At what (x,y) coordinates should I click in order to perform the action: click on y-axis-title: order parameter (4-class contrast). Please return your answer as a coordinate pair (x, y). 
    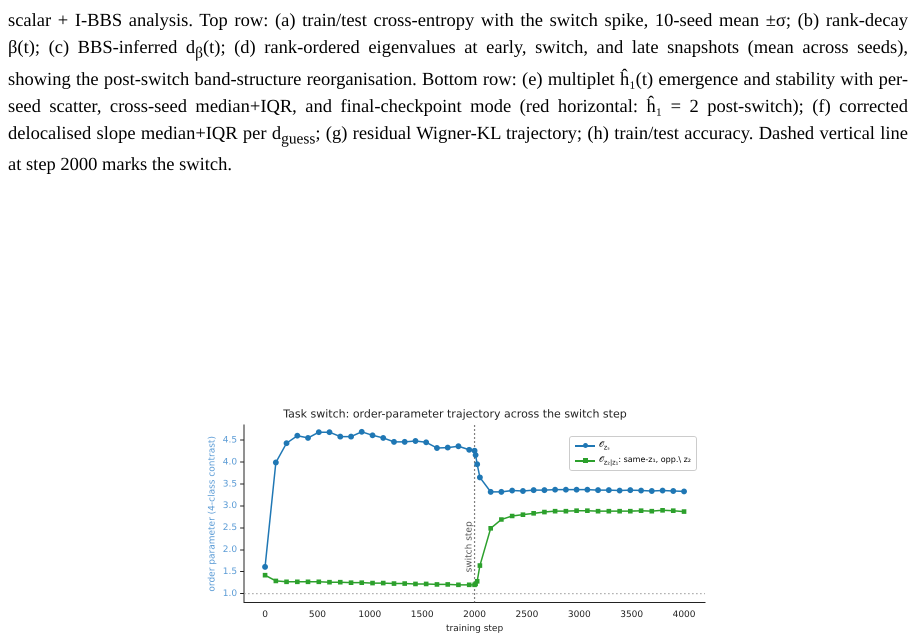
    Looking at the image, I should click on (213, 514).